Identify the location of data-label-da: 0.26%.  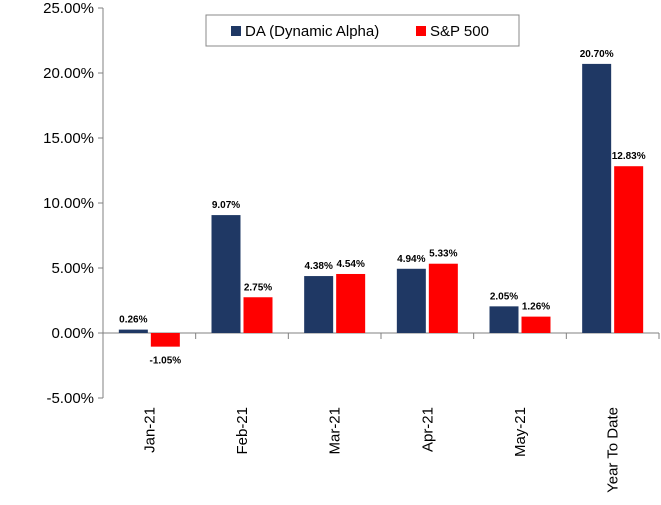
(133, 320).